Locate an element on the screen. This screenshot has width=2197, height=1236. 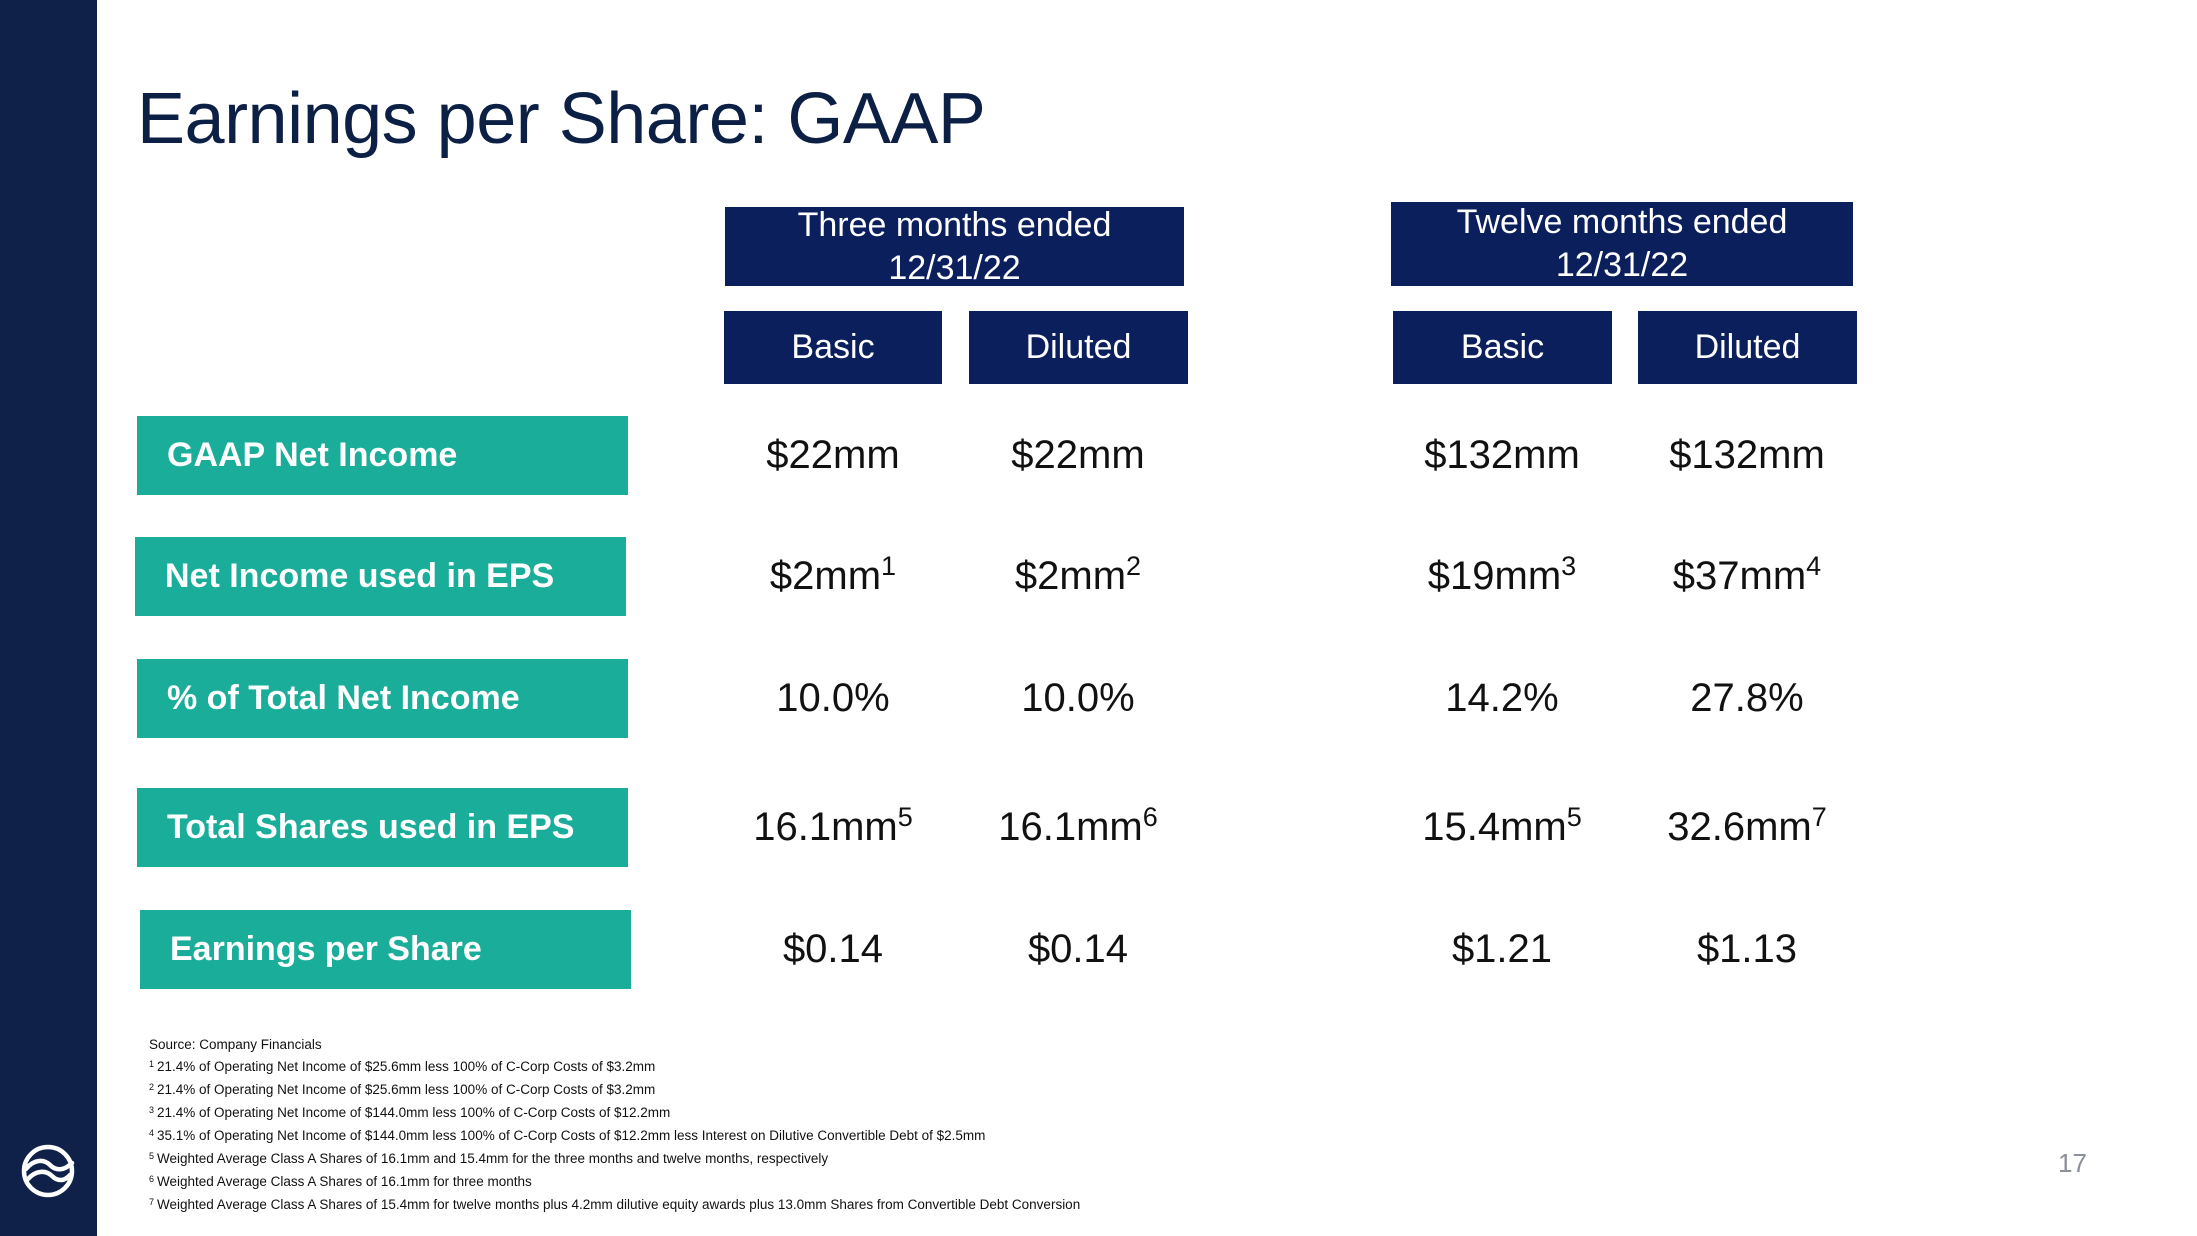
value-cell: 27.8% is located at coordinates (1747, 698).